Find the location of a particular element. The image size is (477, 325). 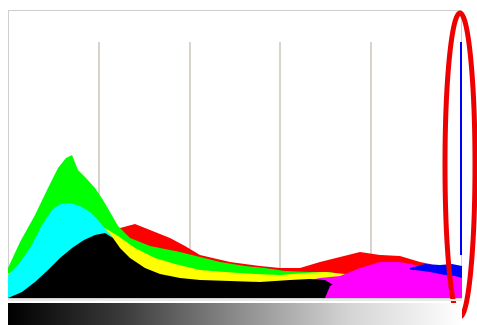

histogram-magenta-highlights is located at coordinates (393, 283).